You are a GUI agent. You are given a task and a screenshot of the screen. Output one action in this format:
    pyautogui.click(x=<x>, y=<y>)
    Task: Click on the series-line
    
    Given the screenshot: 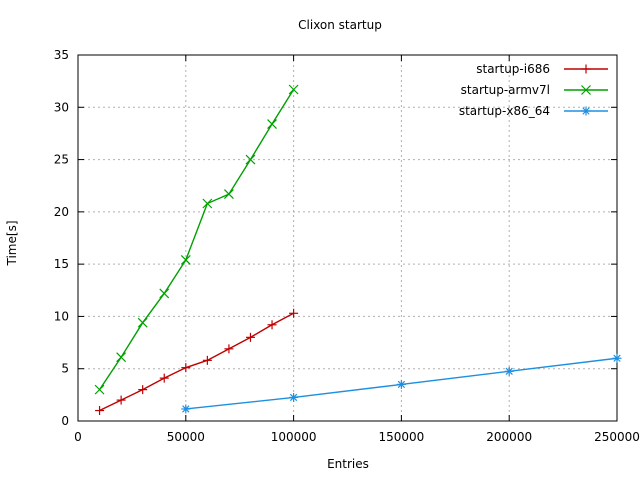 What is the action you would take?
    pyautogui.click(x=196, y=362)
    